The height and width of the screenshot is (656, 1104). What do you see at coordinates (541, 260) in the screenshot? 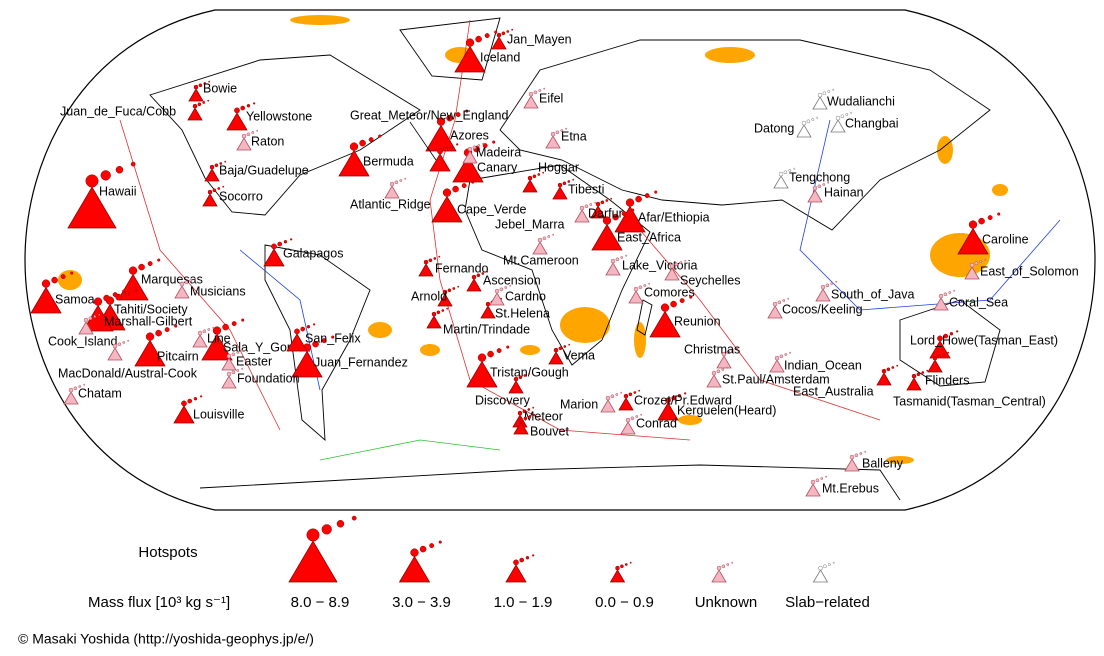
I see `hotspot-label: Mt.Cameroon` at bounding box center [541, 260].